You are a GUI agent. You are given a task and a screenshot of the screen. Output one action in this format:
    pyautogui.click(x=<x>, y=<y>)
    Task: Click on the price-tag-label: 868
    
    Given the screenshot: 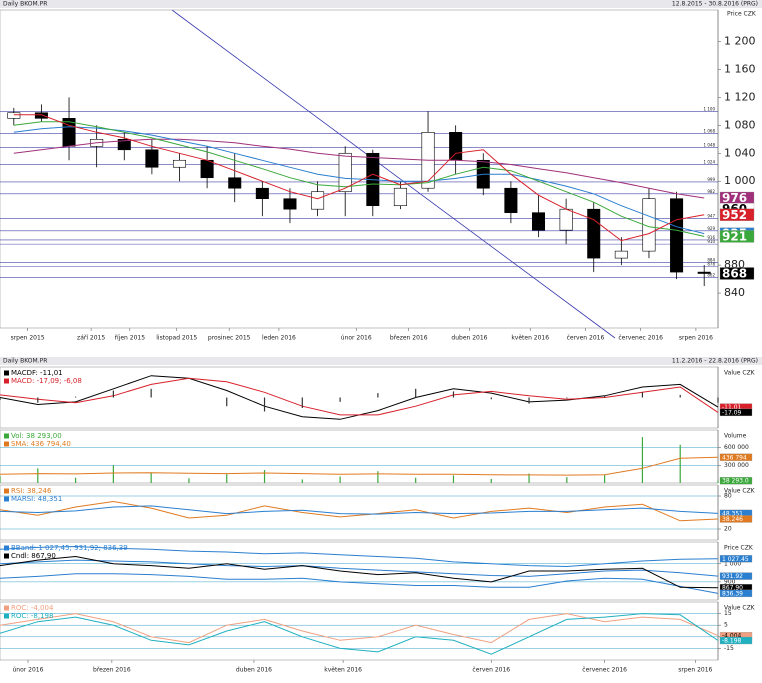 What is the action you would take?
    pyautogui.click(x=734, y=273)
    